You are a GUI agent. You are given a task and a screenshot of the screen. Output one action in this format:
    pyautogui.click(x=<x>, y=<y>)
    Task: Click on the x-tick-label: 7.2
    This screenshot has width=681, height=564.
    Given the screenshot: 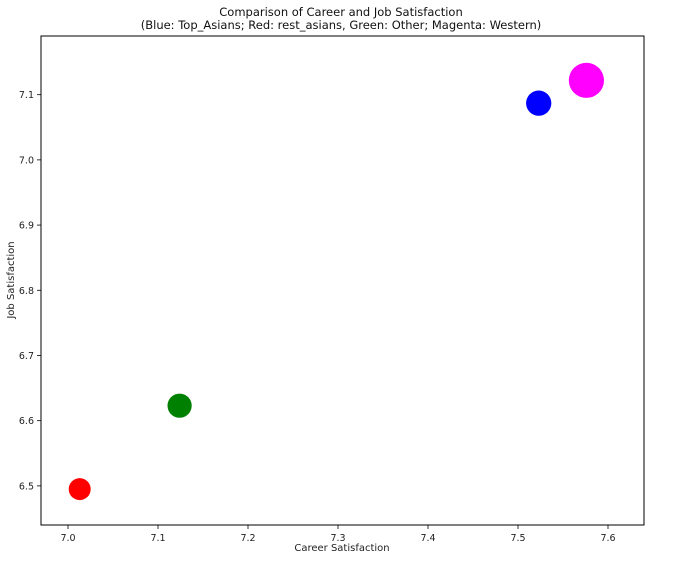 What is the action you would take?
    pyautogui.click(x=247, y=538)
    